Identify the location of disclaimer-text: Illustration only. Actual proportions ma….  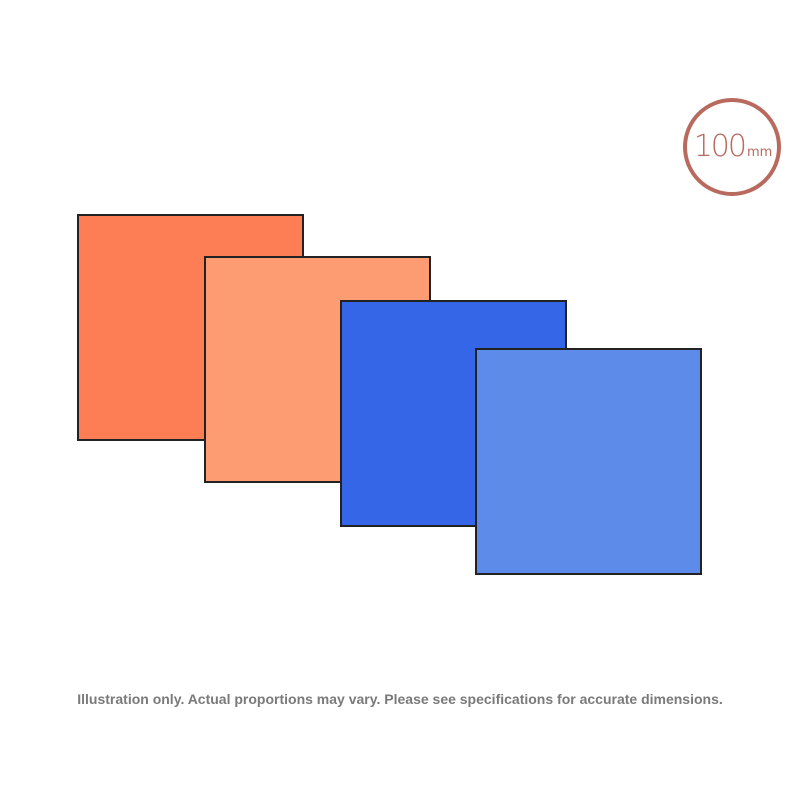
(400, 699).